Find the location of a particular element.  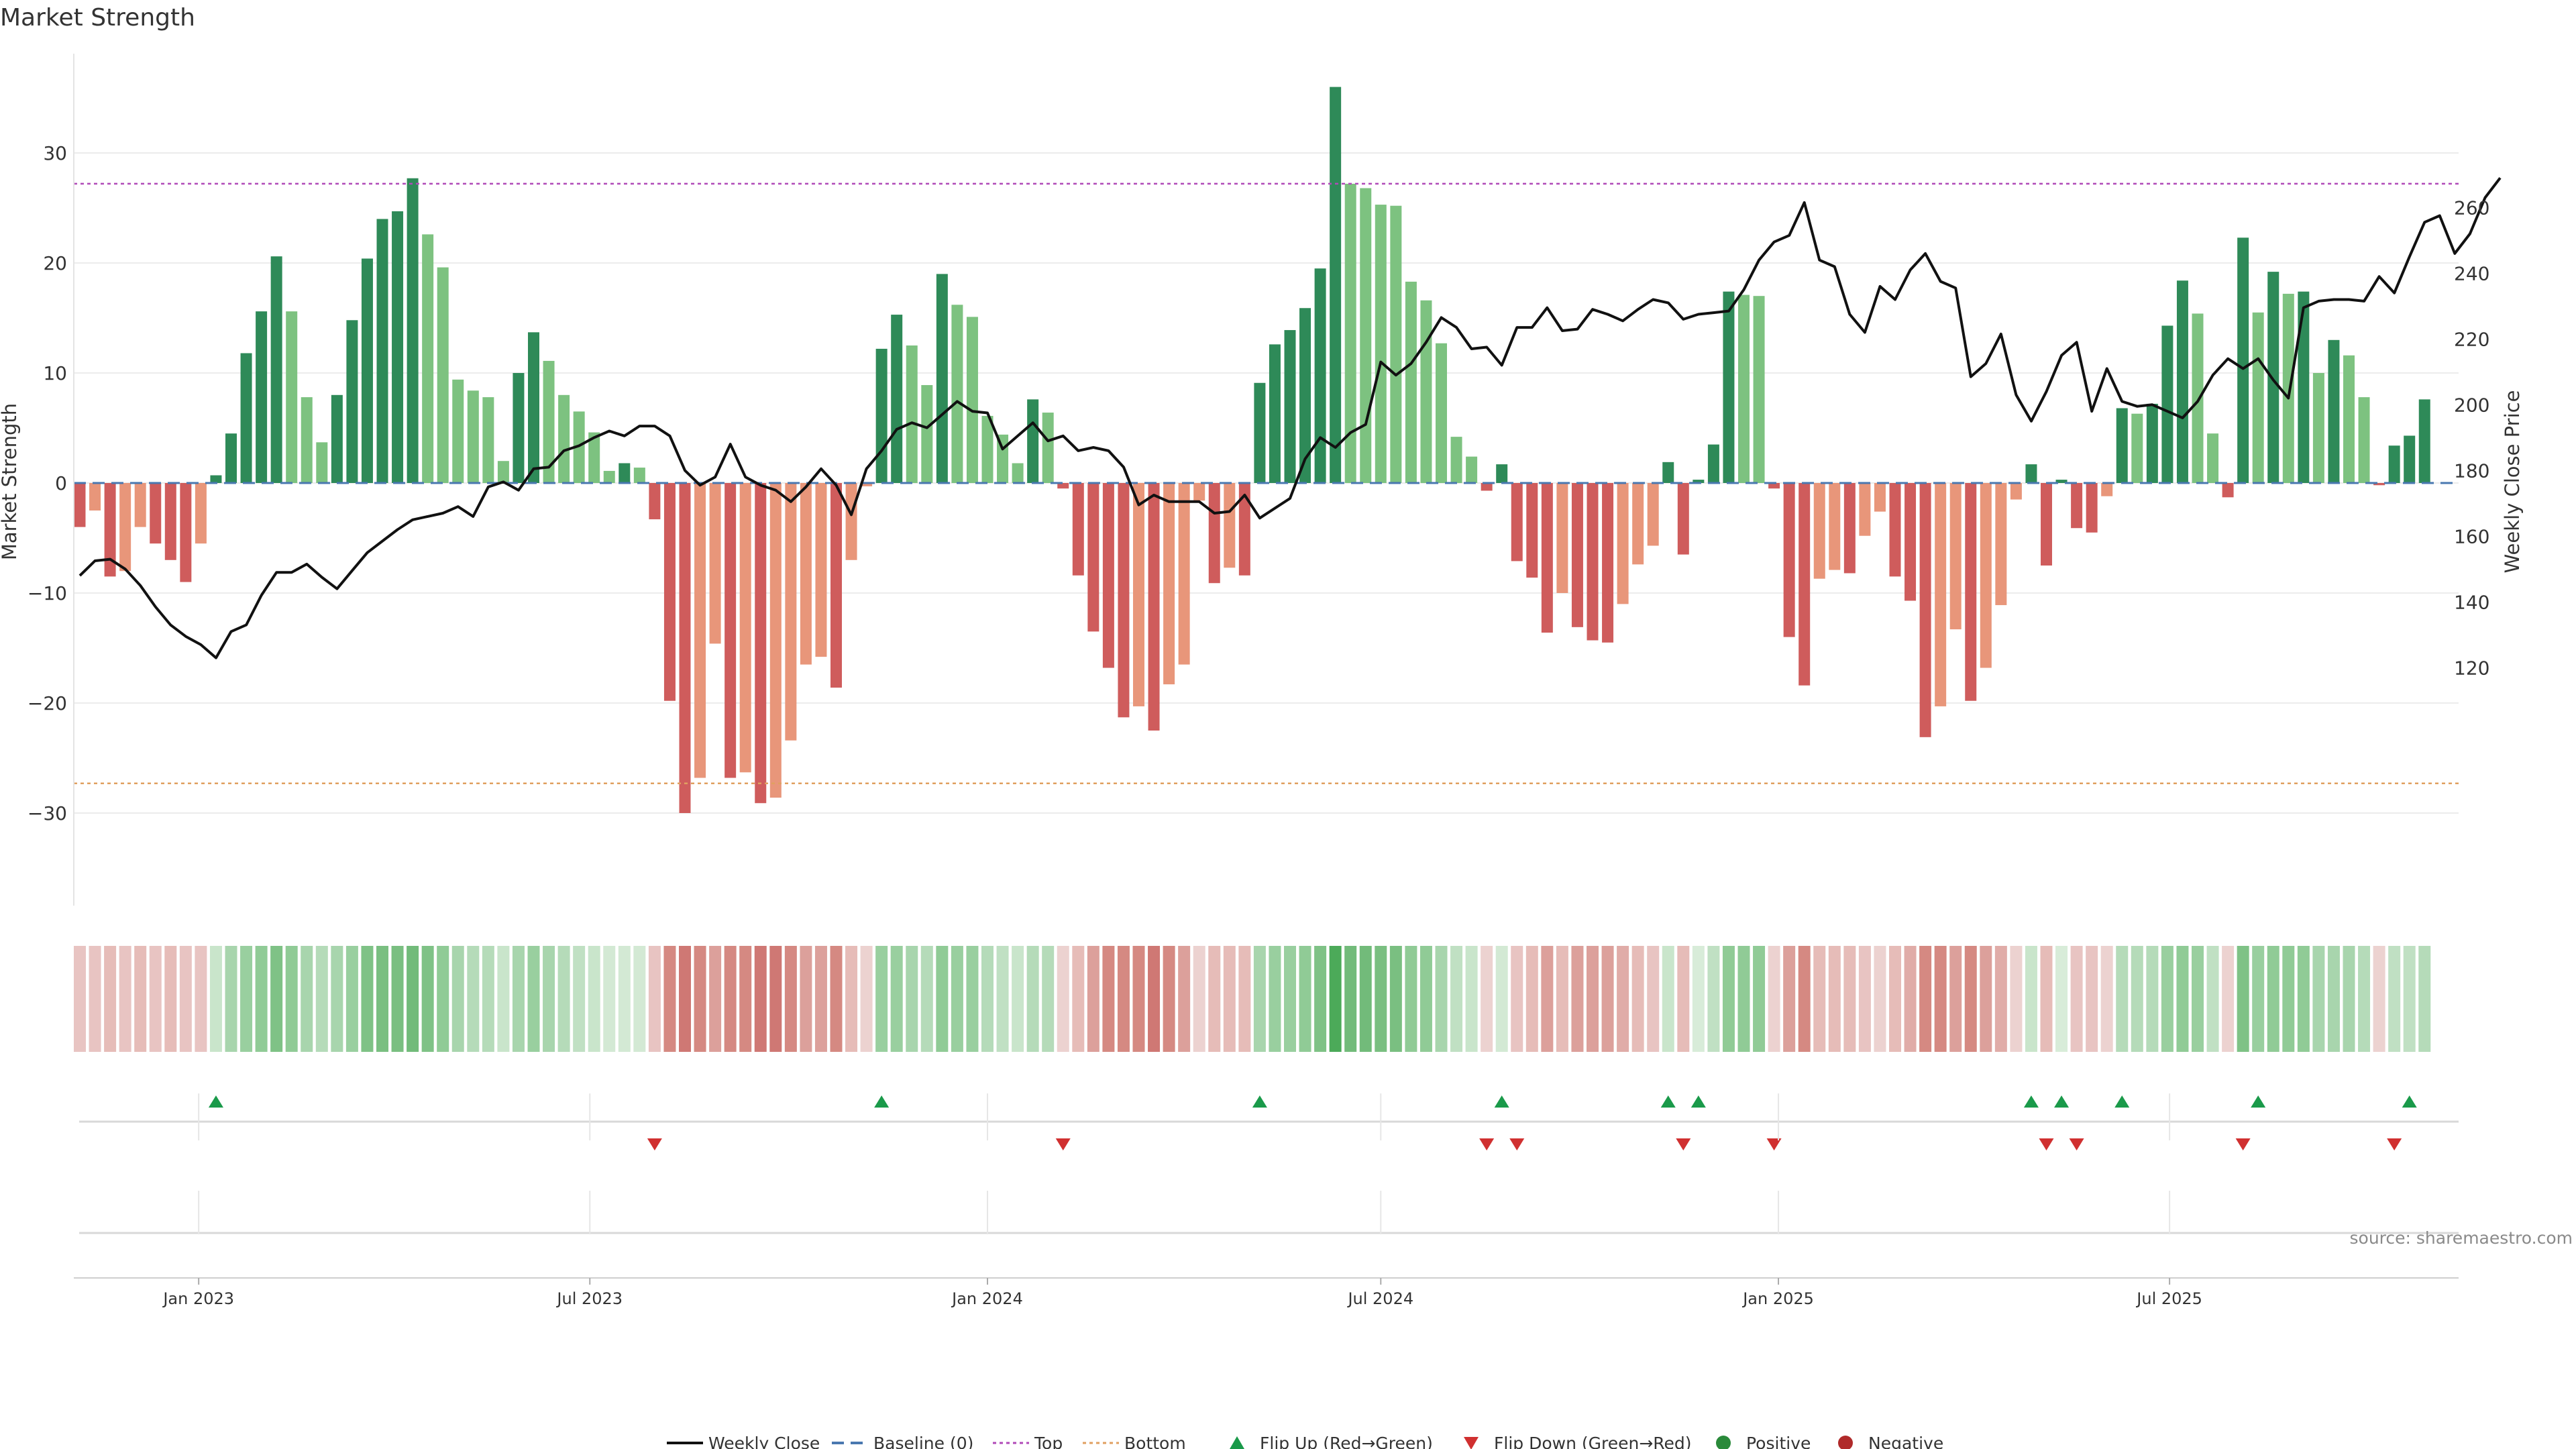

right-tick-7: 120 is located at coordinates (2471, 668).